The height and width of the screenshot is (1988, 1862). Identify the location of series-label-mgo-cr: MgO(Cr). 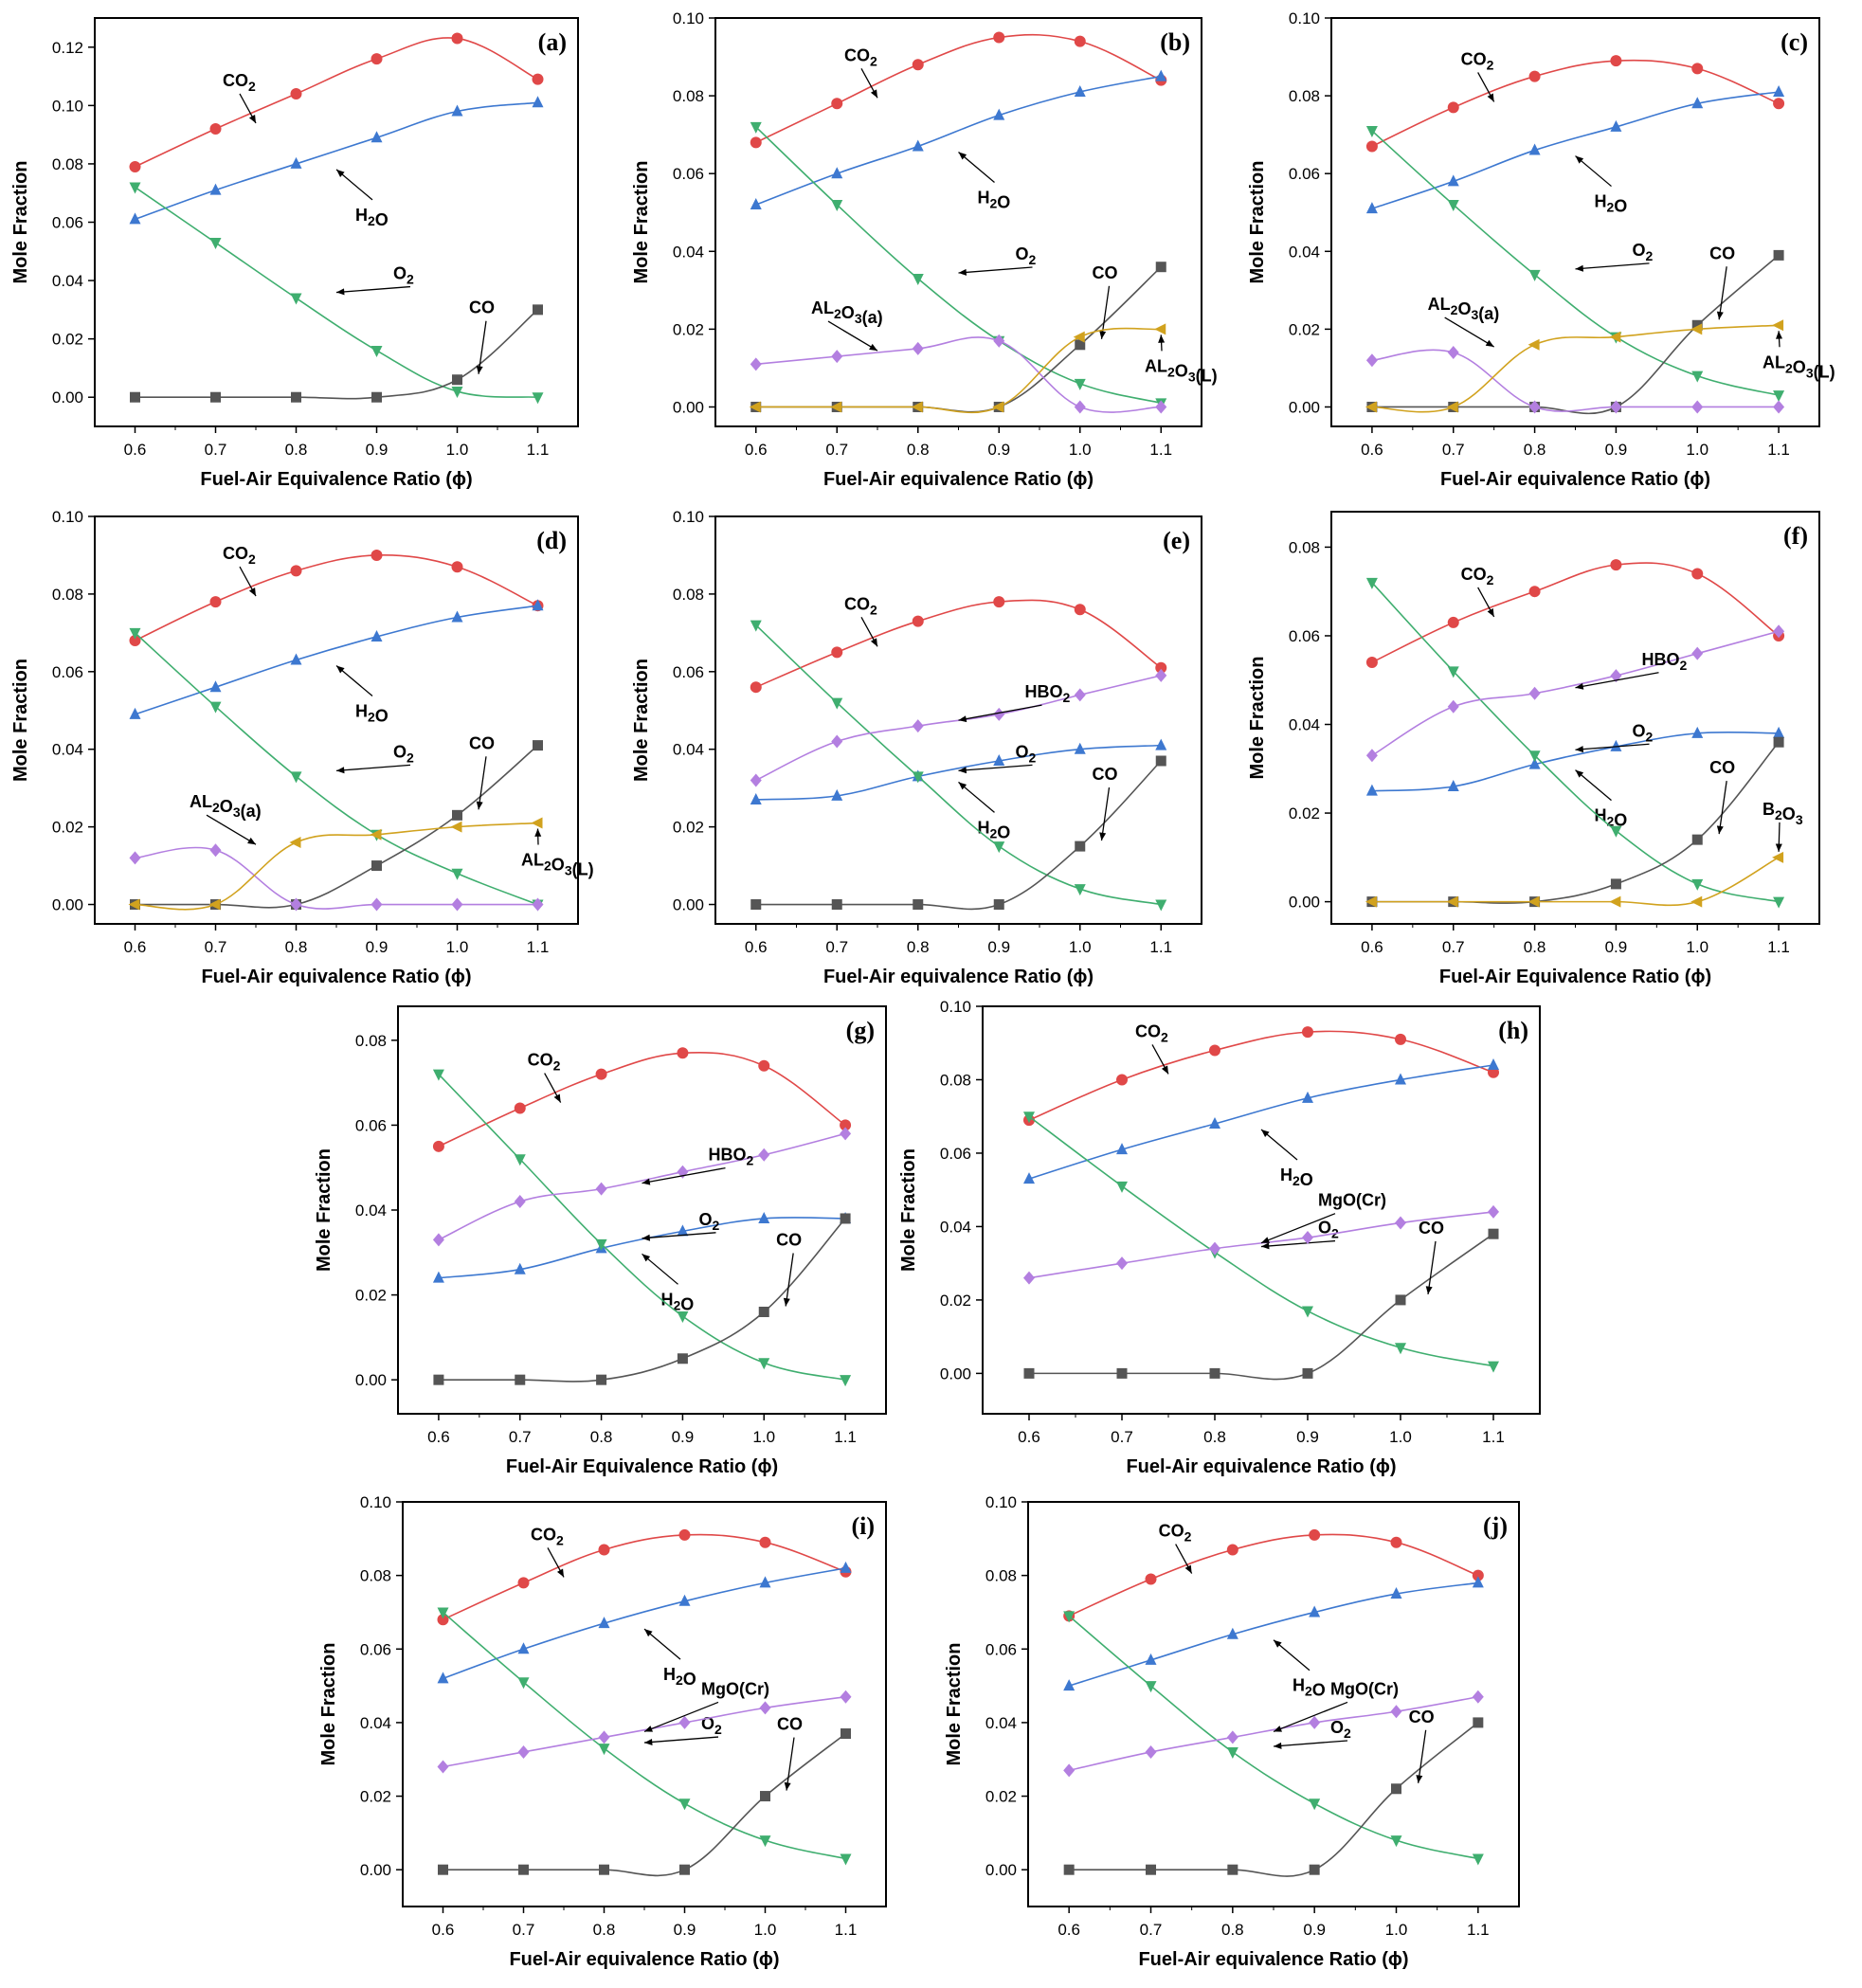
(1364, 1688).